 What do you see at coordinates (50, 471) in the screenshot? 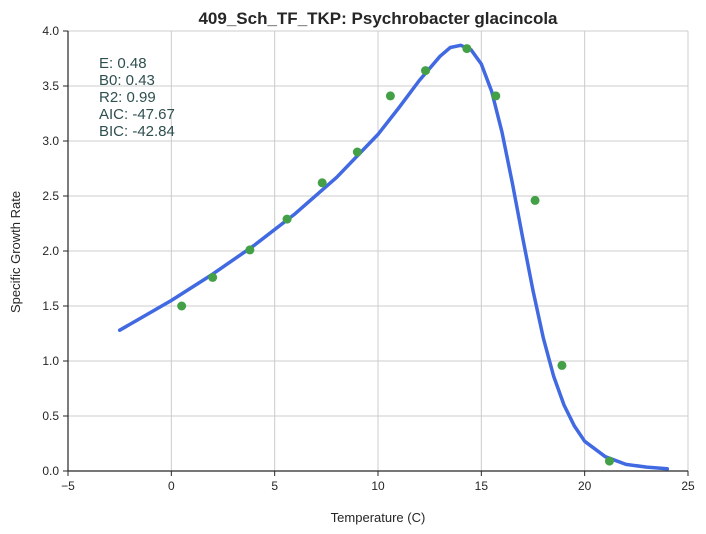
I see `y-tick-label: 0.0` at bounding box center [50, 471].